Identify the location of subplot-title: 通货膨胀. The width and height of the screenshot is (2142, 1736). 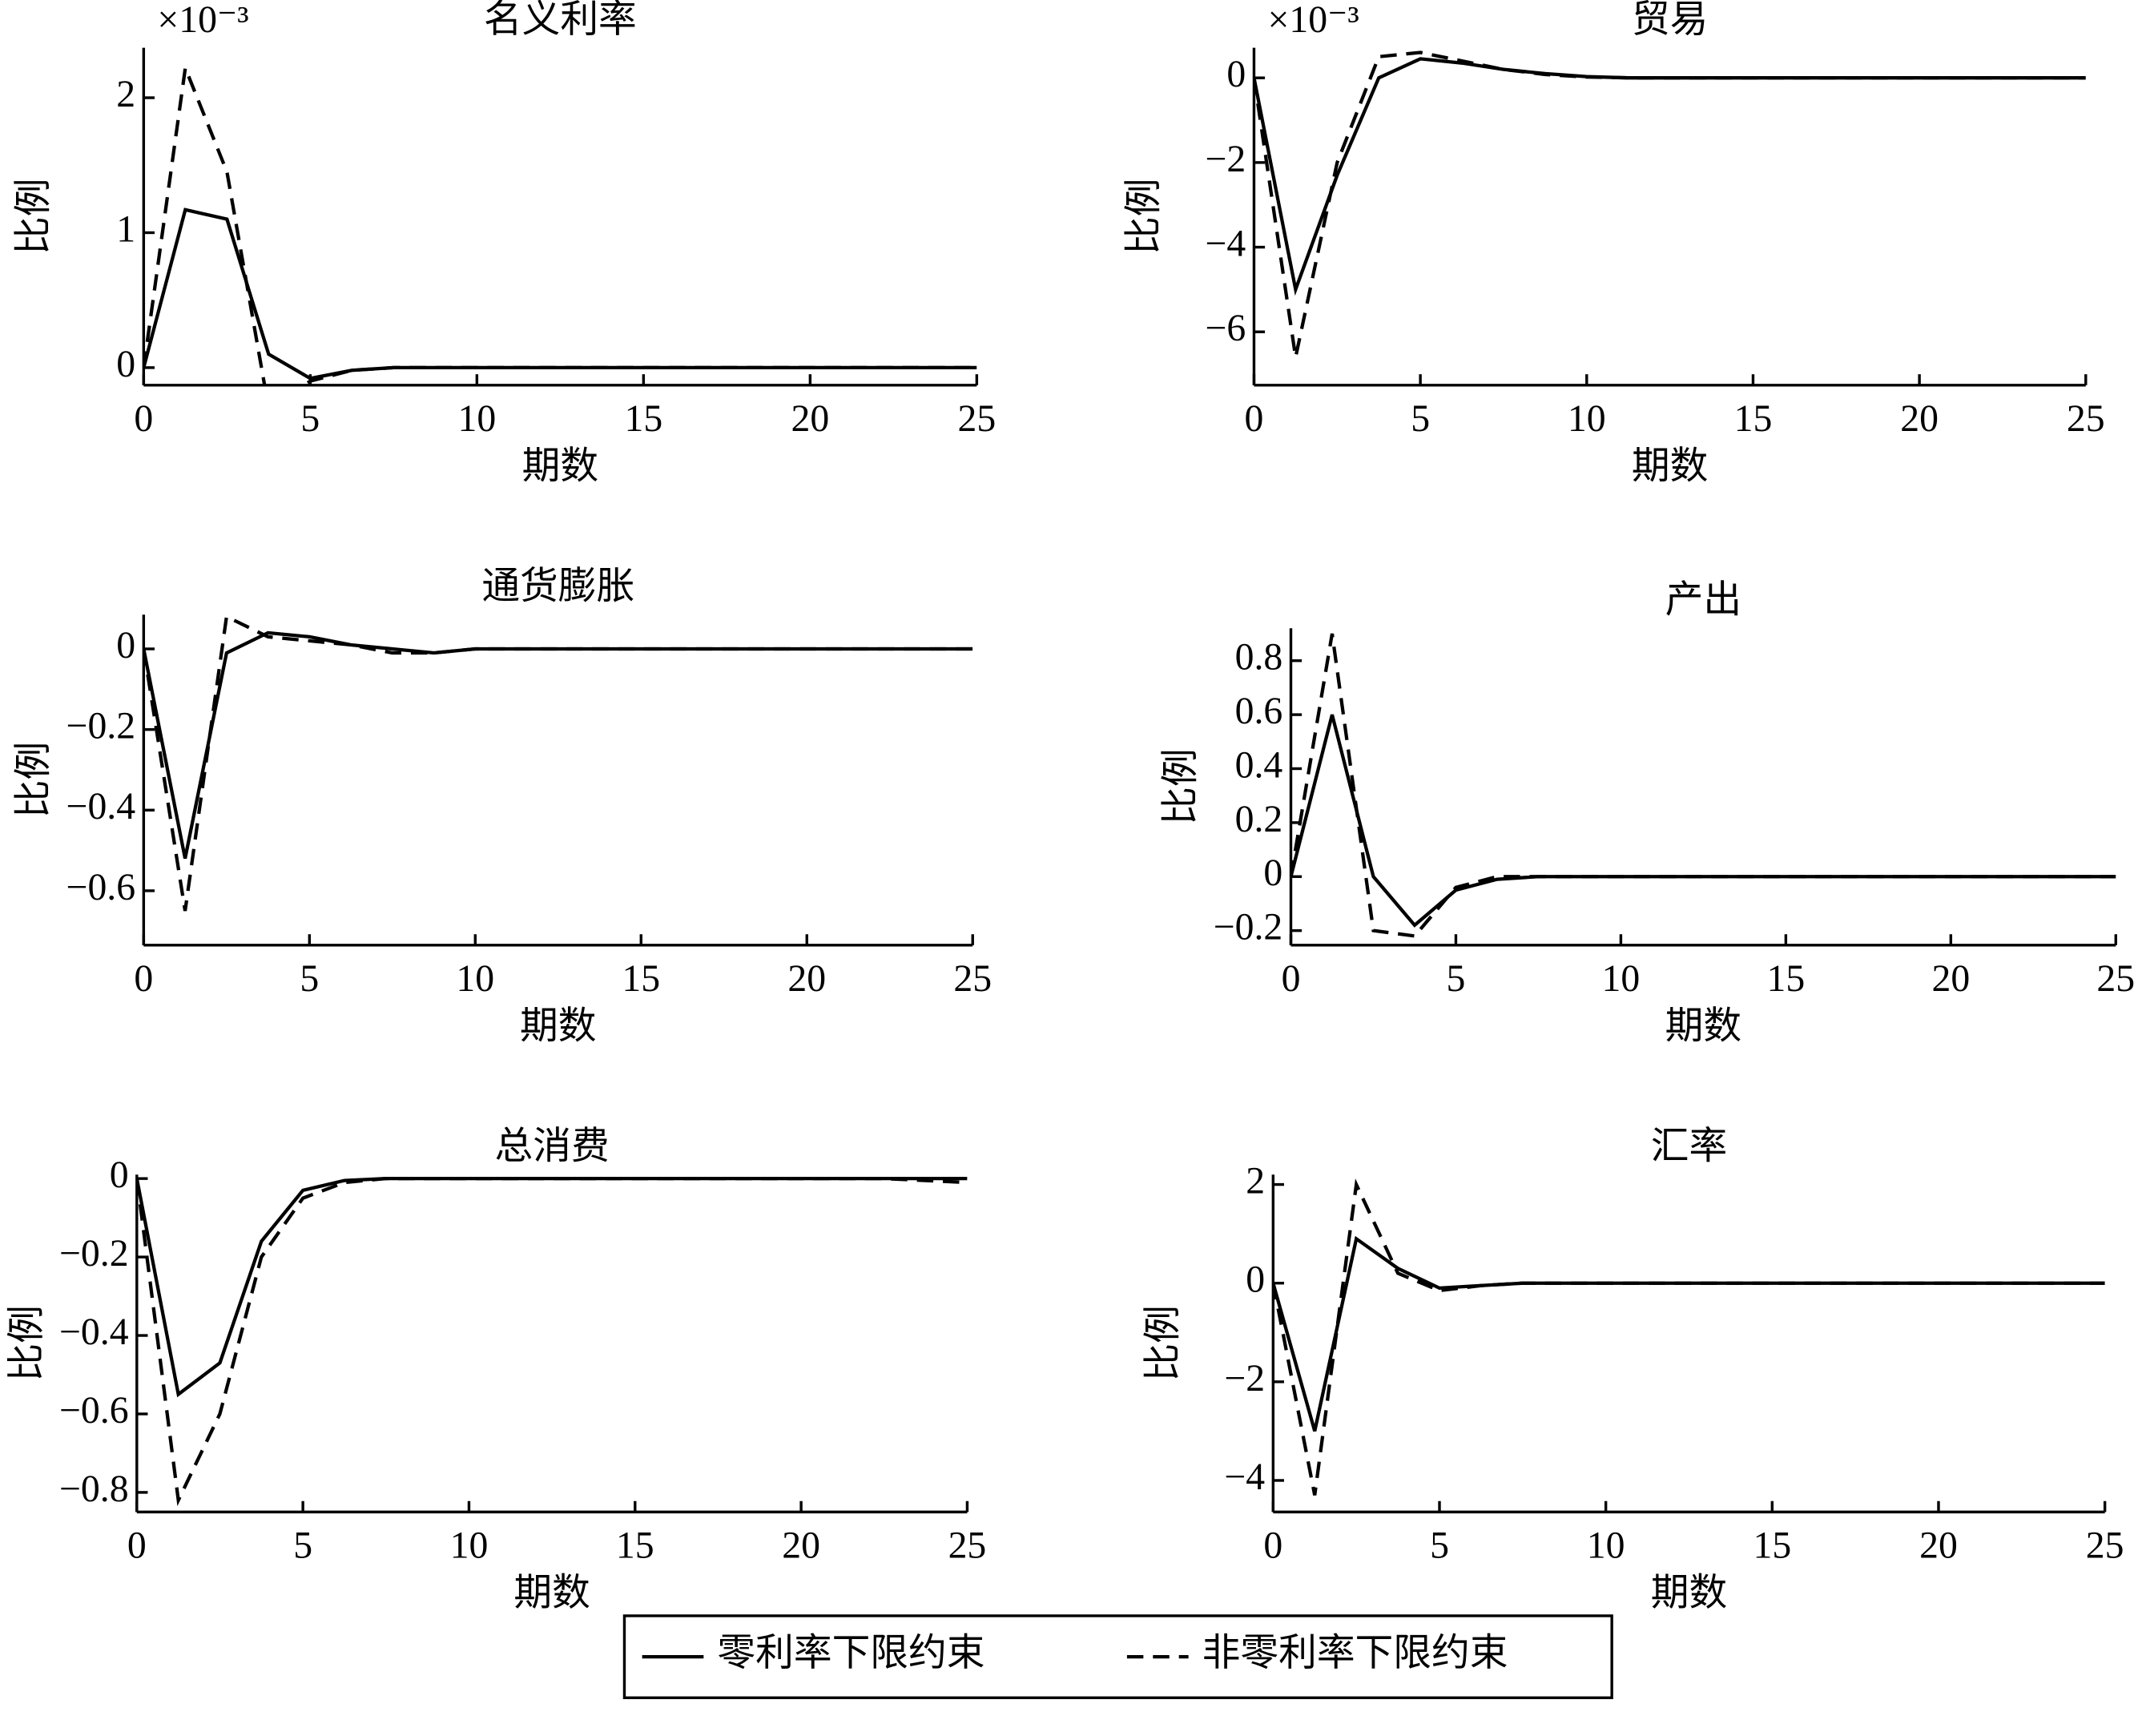
(557, 586).